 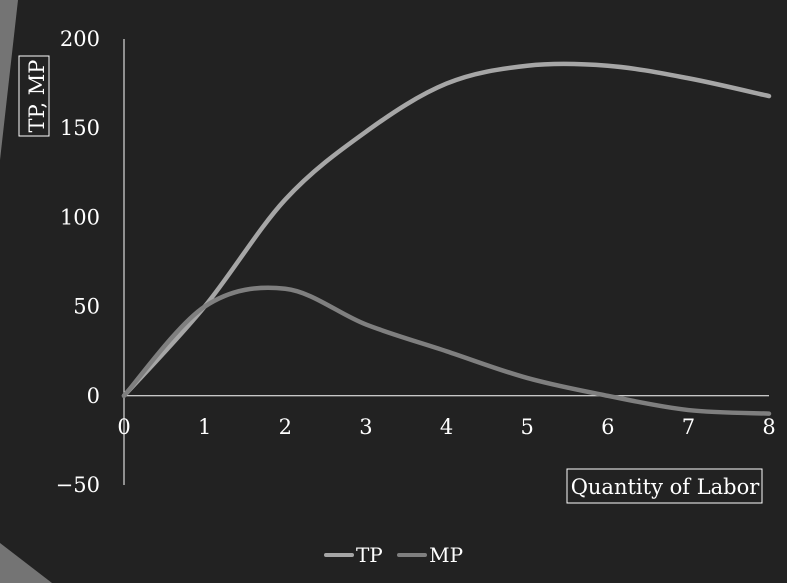 What do you see at coordinates (285, 427) in the screenshot?
I see `x-tick-label: 2` at bounding box center [285, 427].